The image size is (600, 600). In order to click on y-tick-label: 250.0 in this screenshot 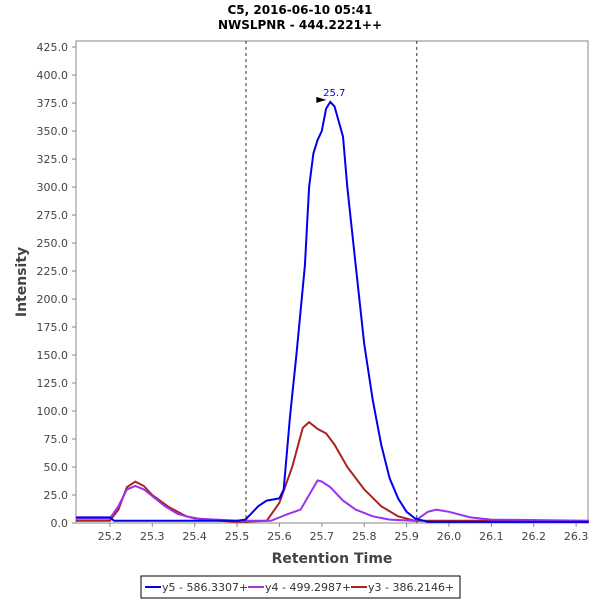, I will do `click(53, 243)`.